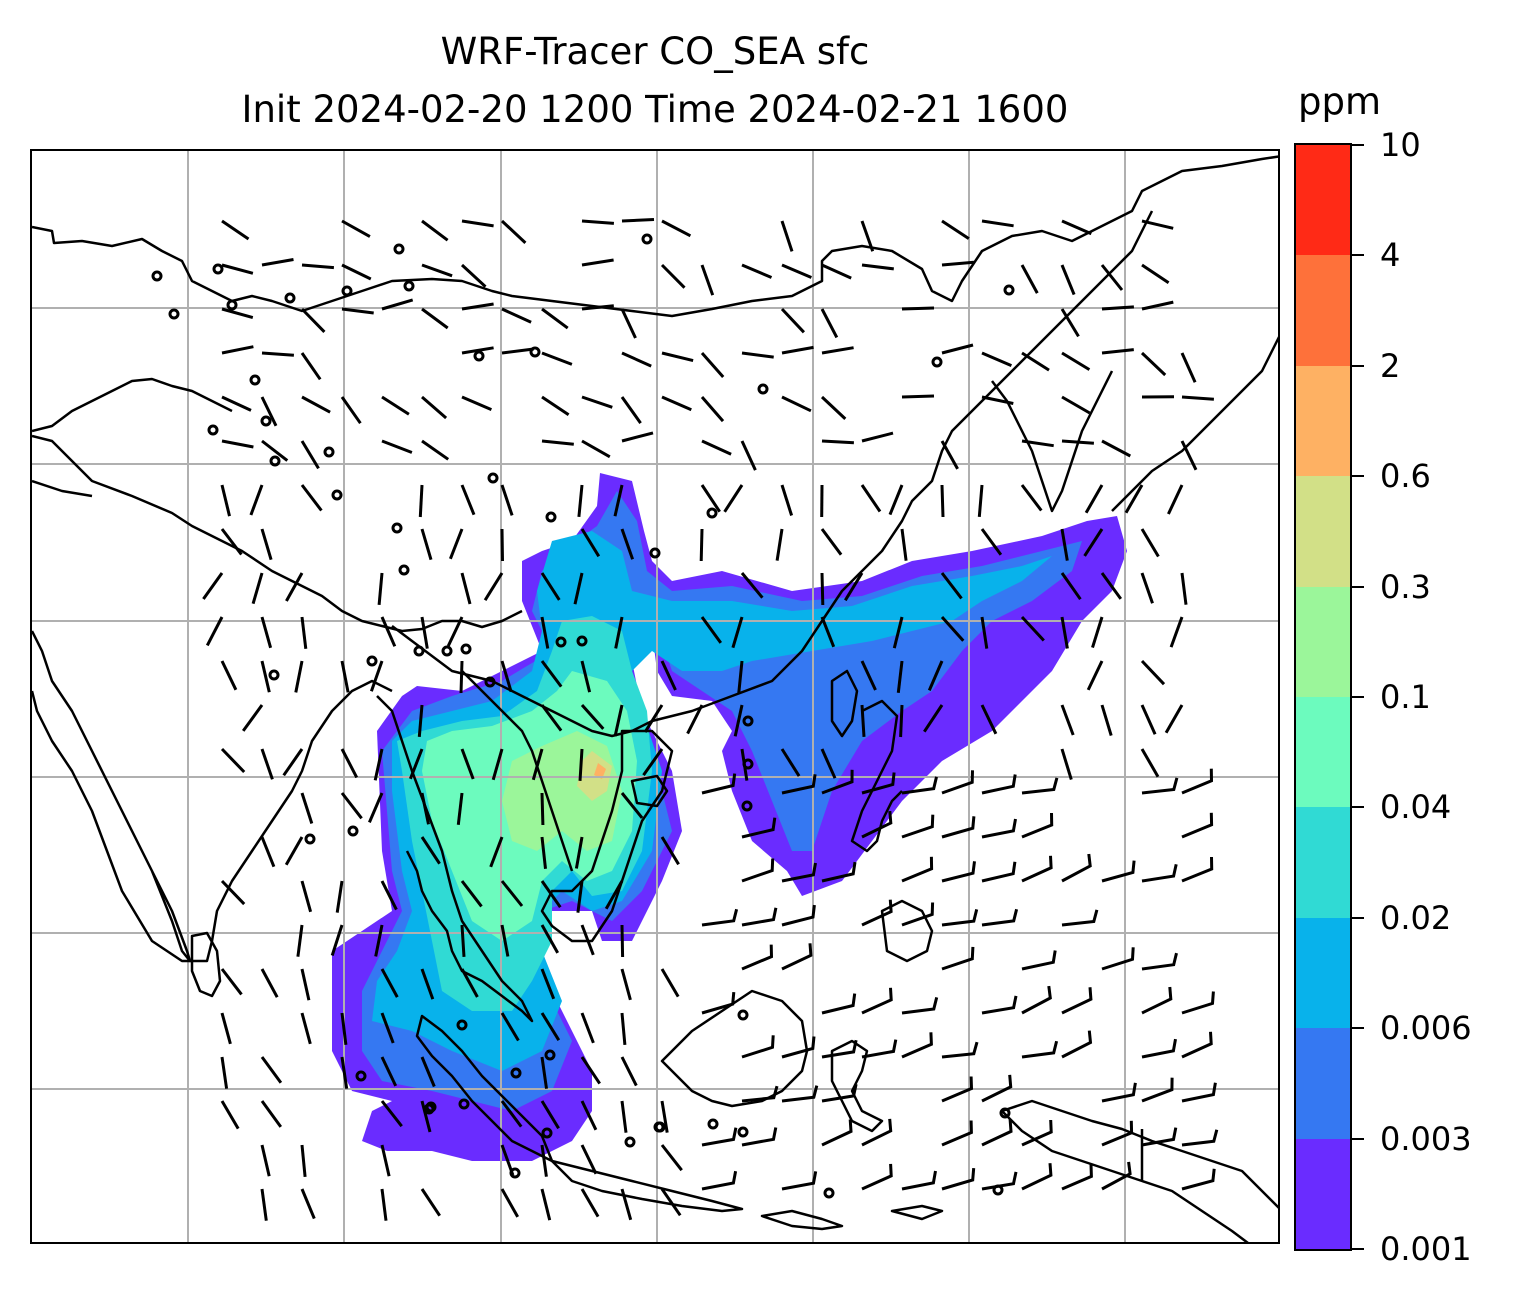 The image size is (1528, 1306). What do you see at coordinates (1390, 365) in the screenshot?
I see `colorbar-tick-label: 2` at bounding box center [1390, 365].